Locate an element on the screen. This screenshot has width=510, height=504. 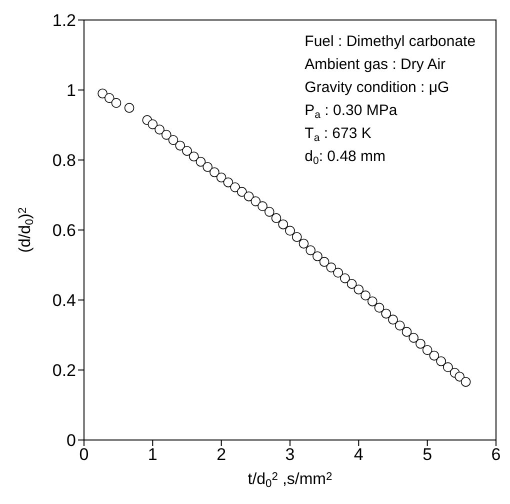
x-tick-label: 3 is located at coordinates (290, 454).